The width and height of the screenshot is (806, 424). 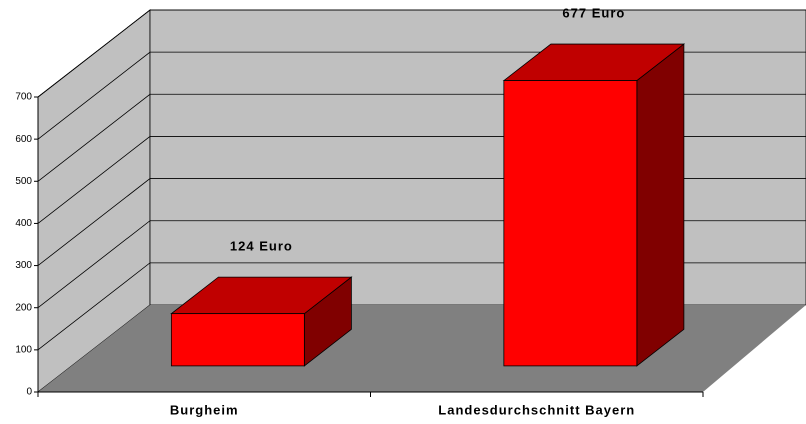 What do you see at coordinates (593, 12) in the screenshot?
I see `value-label: 677 Euro` at bounding box center [593, 12].